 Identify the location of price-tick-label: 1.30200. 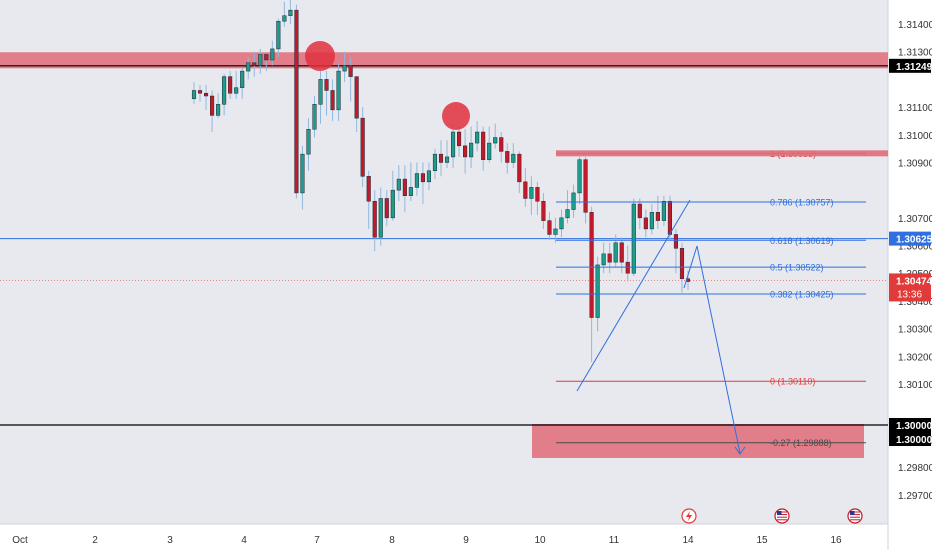
(915, 357).